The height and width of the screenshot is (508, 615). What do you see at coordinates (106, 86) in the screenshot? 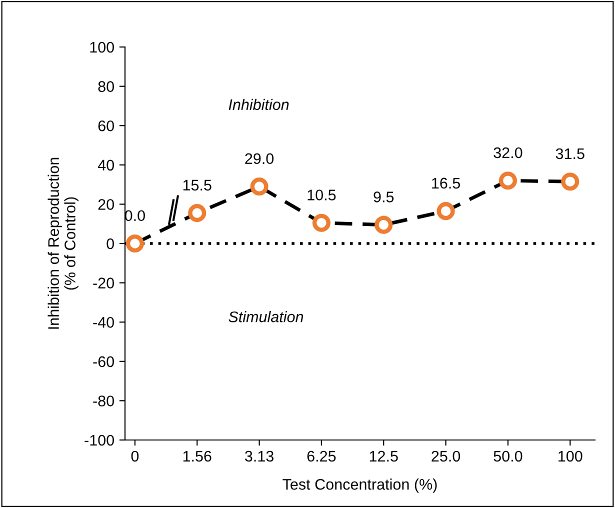
I see `y-tick-label: 80` at bounding box center [106, 86].